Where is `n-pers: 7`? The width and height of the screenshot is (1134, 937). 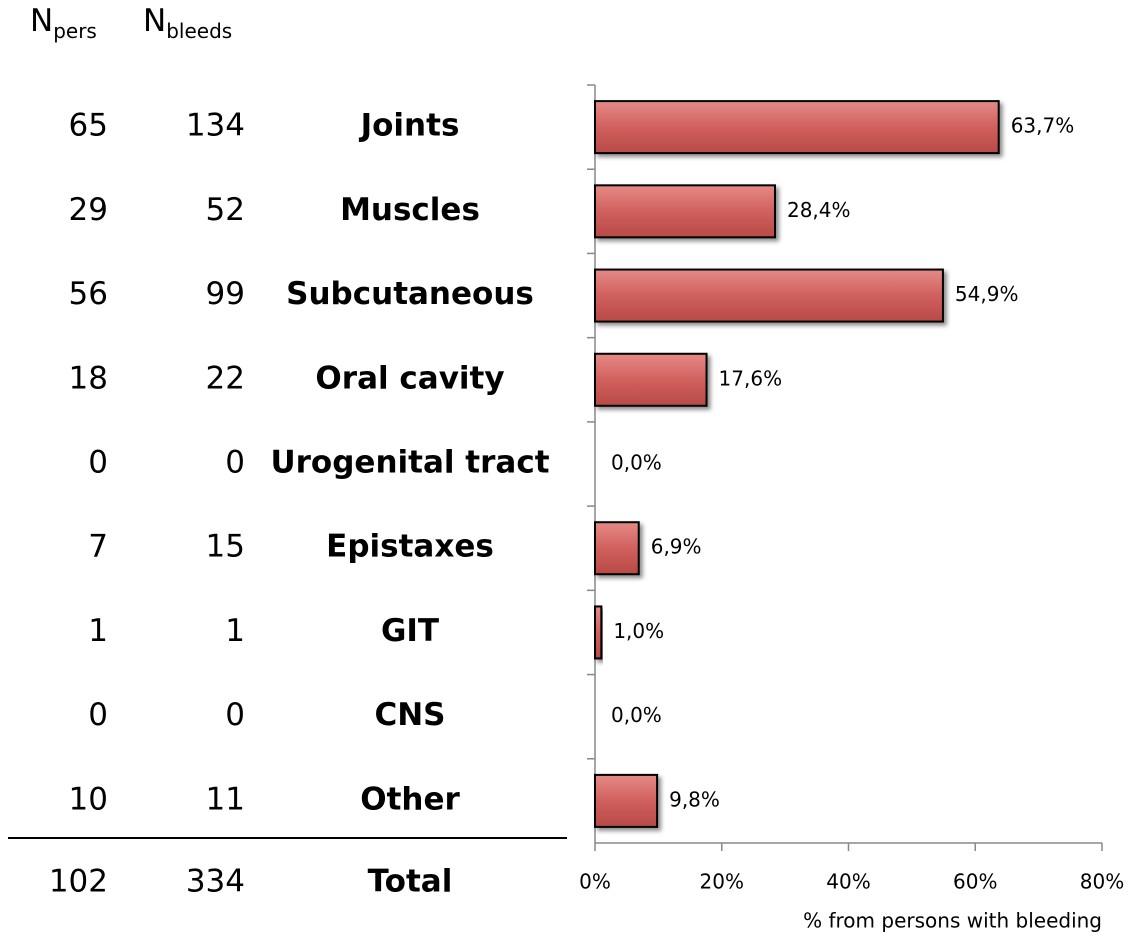
n-pers: 7 is located at coordinates (98, 547).